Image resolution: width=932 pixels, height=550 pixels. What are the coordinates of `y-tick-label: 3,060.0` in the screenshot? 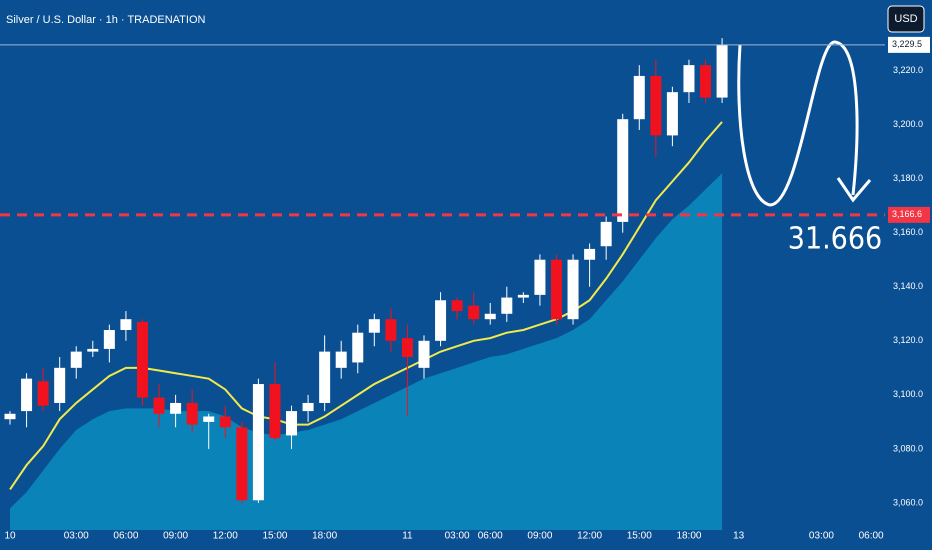 It's located at (908, 502).